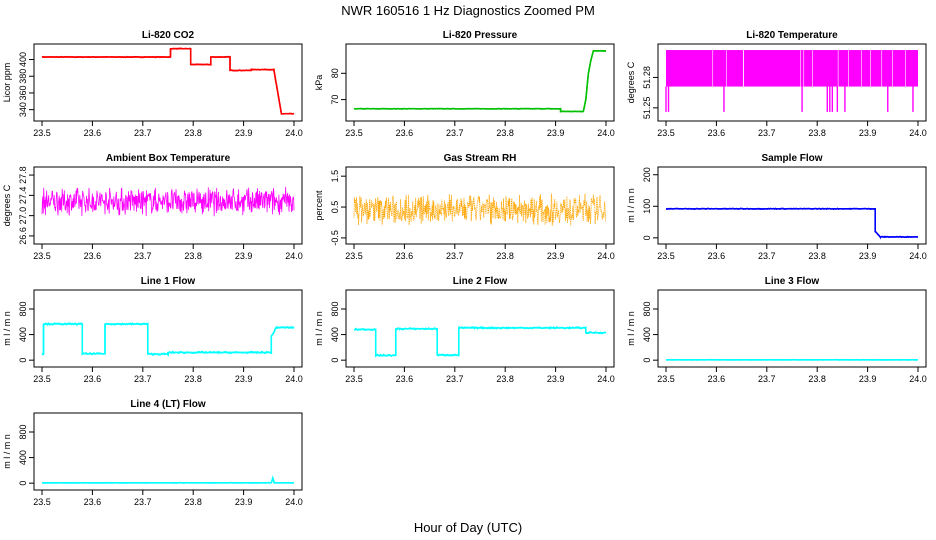 The height and width of the screenshot is (540, 936). I want to click on y-axis-label: percent, so click(319, 205).